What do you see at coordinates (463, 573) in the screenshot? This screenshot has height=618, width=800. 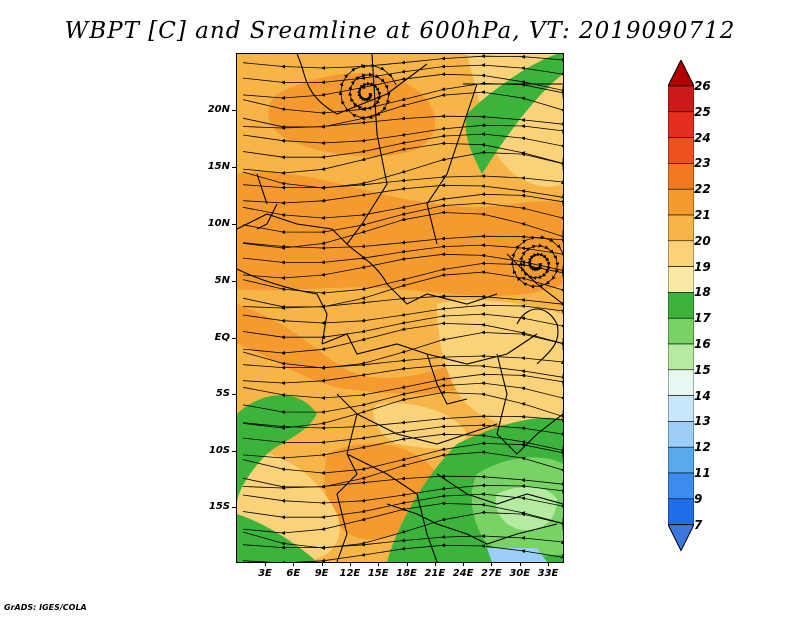 I see `longitude-label: 24E` at bounding box center [463, 573].